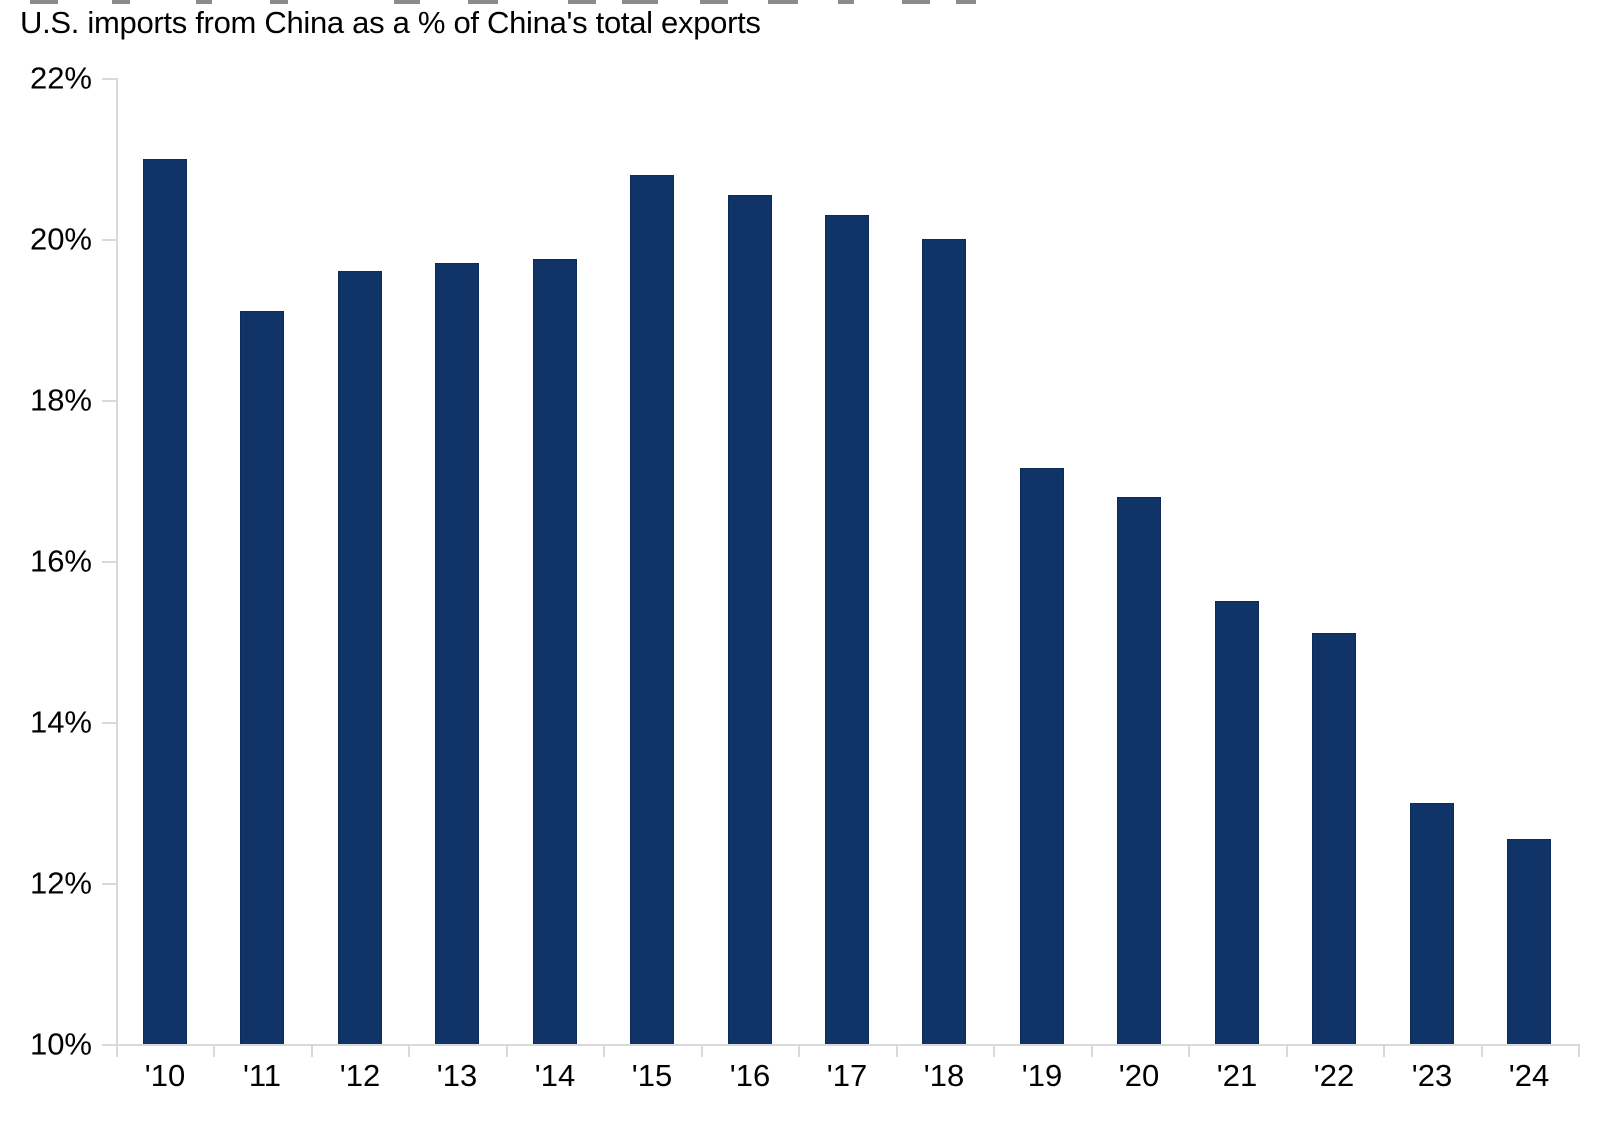  Describe the element at coordinates (60, 78) in the screenshot. I see `y-axis-tick-label: 22%` at that location.